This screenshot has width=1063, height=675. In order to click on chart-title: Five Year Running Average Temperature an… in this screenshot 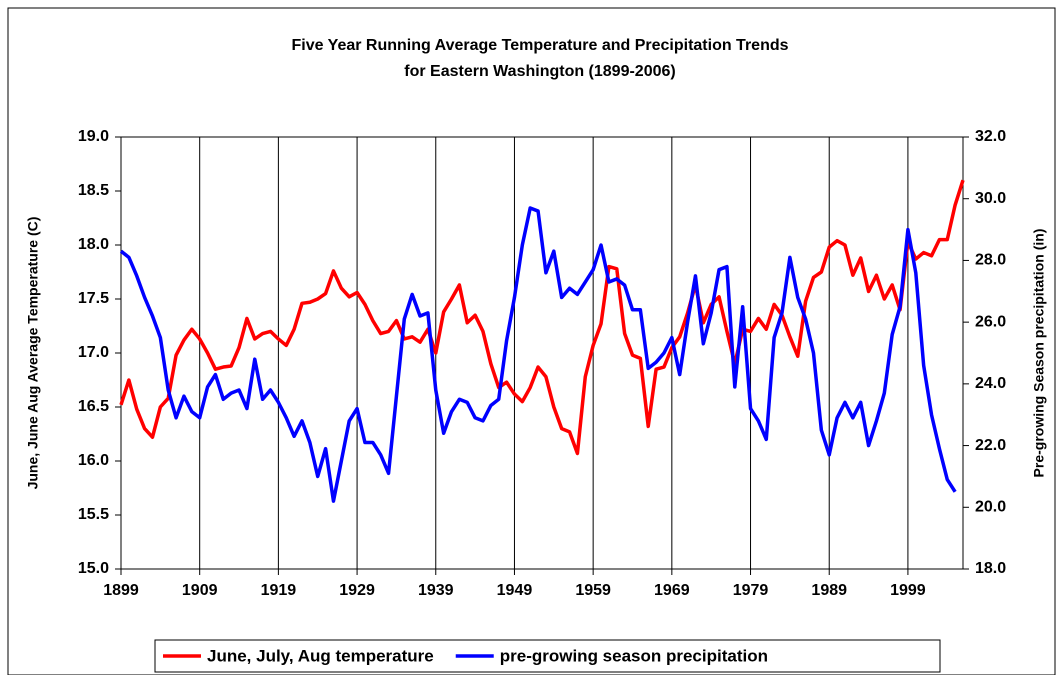, I will do `click(539, 45)`.